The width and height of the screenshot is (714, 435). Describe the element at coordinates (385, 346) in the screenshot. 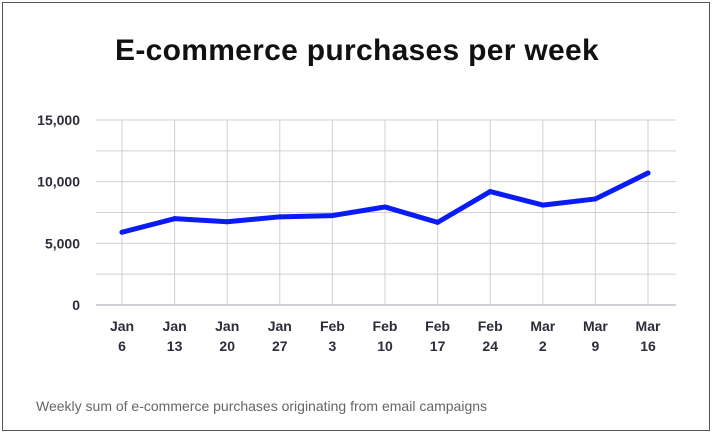

I see `x-tick-label-day: 10` at that location.